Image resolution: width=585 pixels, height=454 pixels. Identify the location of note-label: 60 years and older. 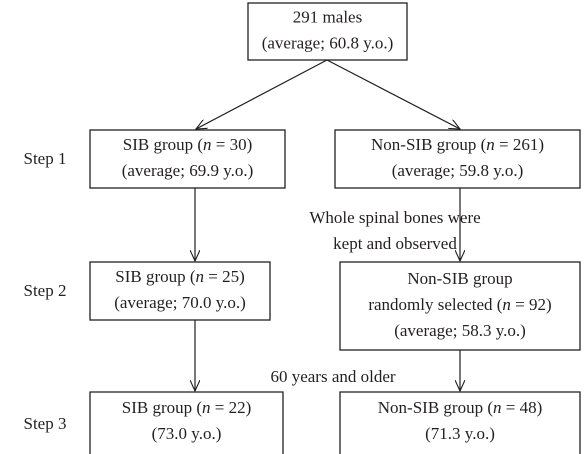
(332, 376).